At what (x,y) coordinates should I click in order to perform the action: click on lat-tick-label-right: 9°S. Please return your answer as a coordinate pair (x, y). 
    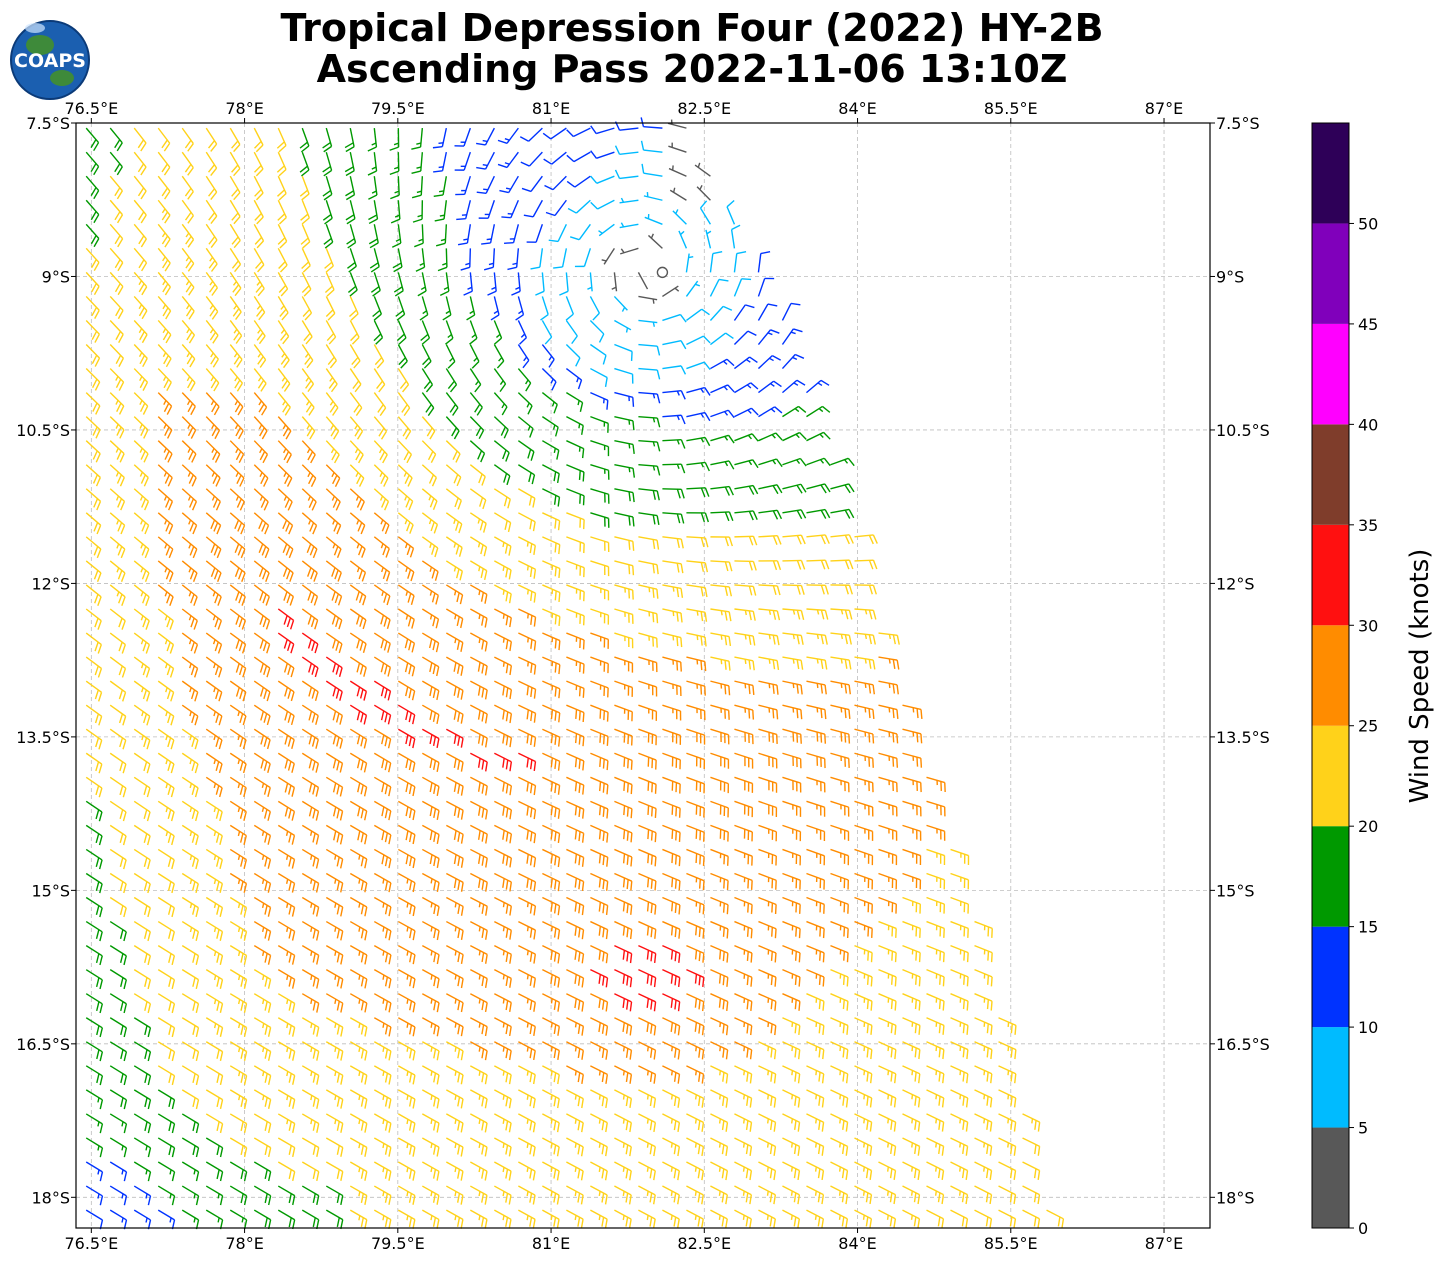
    Looking at the image, I should click on (1230, 276).